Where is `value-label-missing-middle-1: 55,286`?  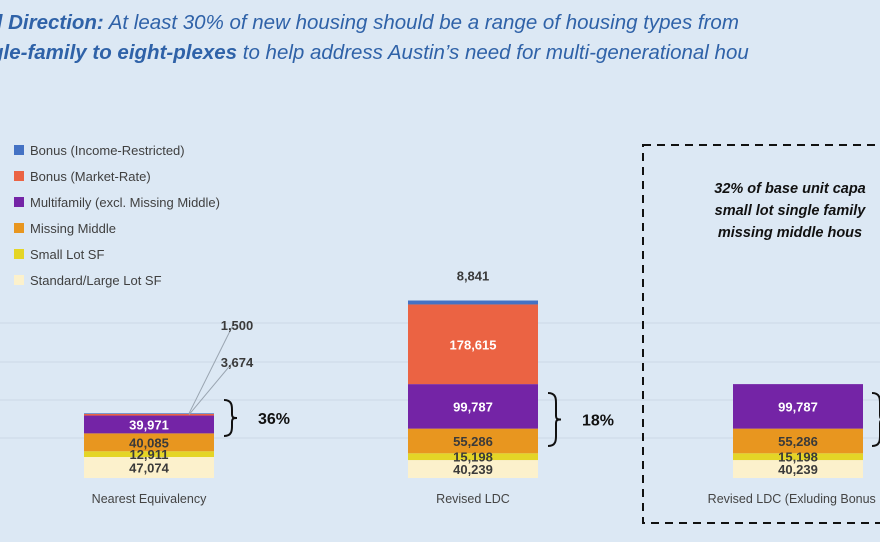 value-label-missing-middle-1: 55,286 is located at coordinates (473, 441).